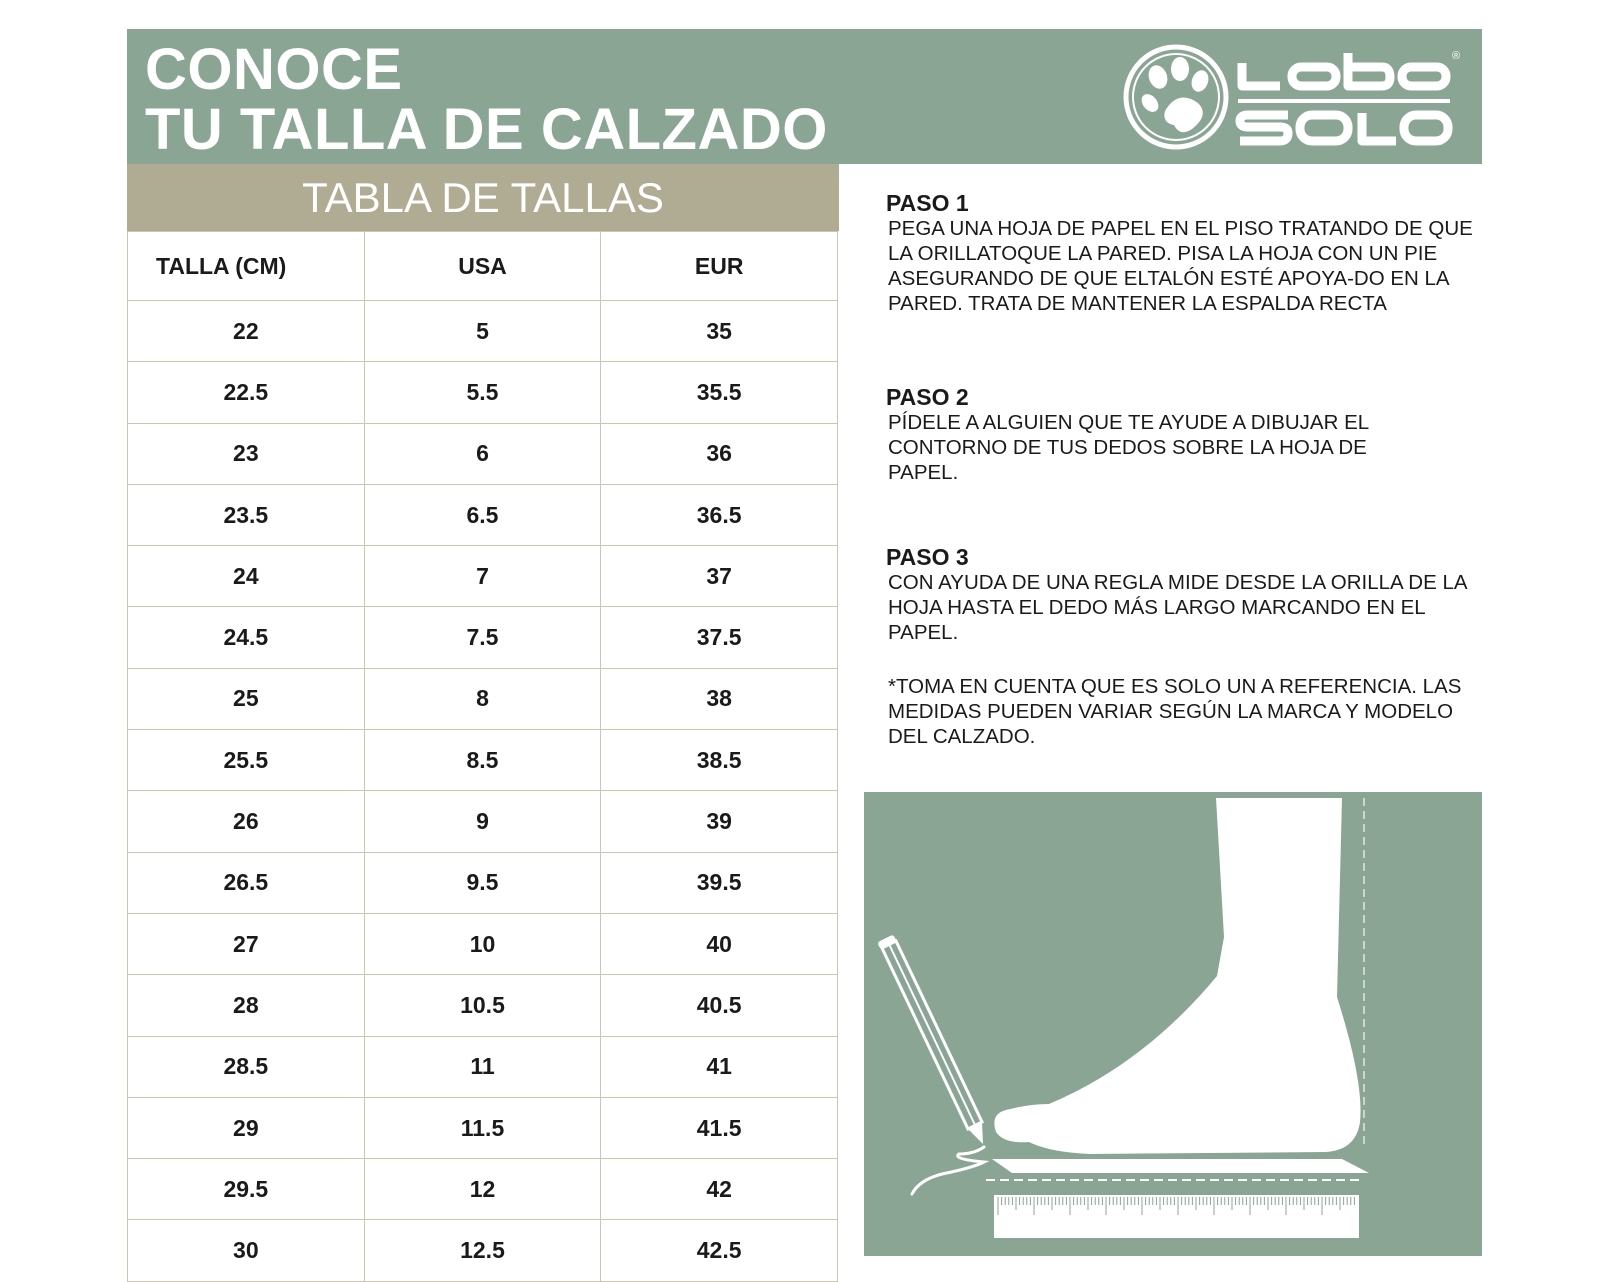 This screenshot has width=1600, height=1282. What do you see at coordinates (246, 1250) in the screenshot?
I see `cell-talla-cm: 30` at bounding box center [246, 1250].